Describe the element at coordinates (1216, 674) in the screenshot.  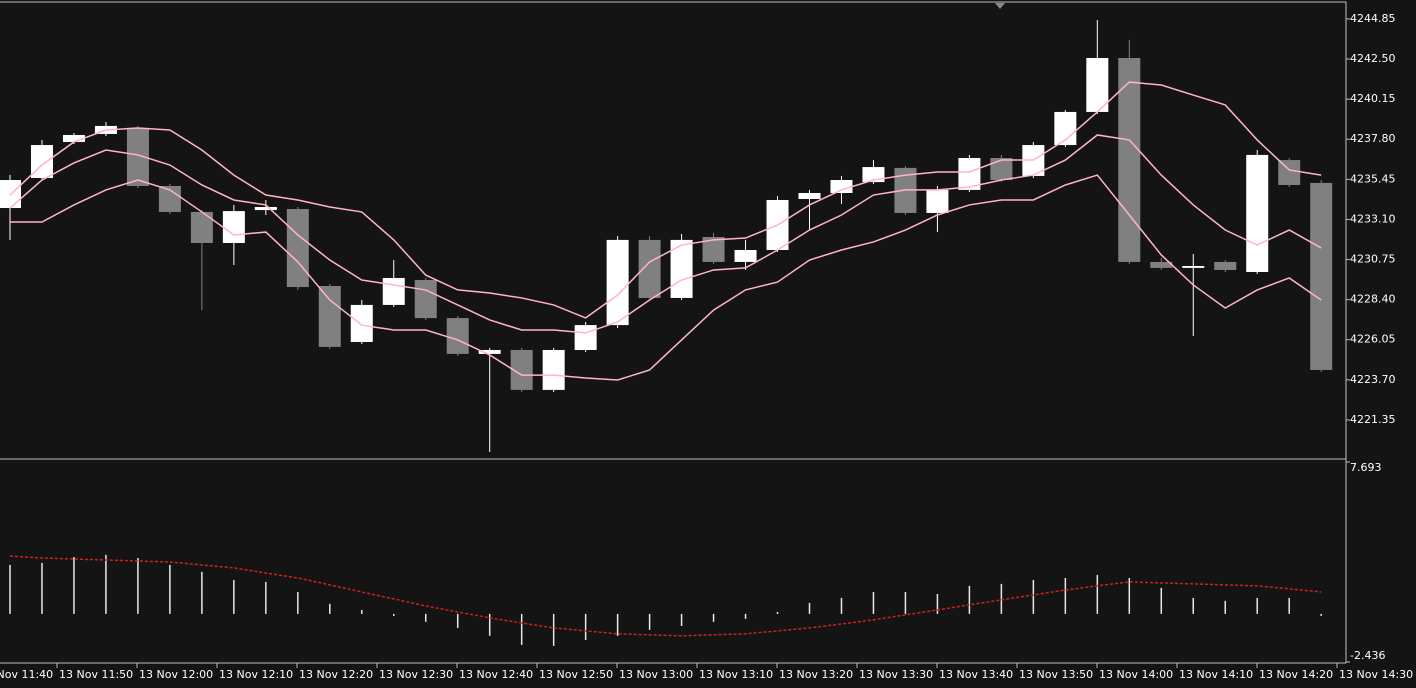
I see `x-tick-label: 13 Nov 14:10` at that location.